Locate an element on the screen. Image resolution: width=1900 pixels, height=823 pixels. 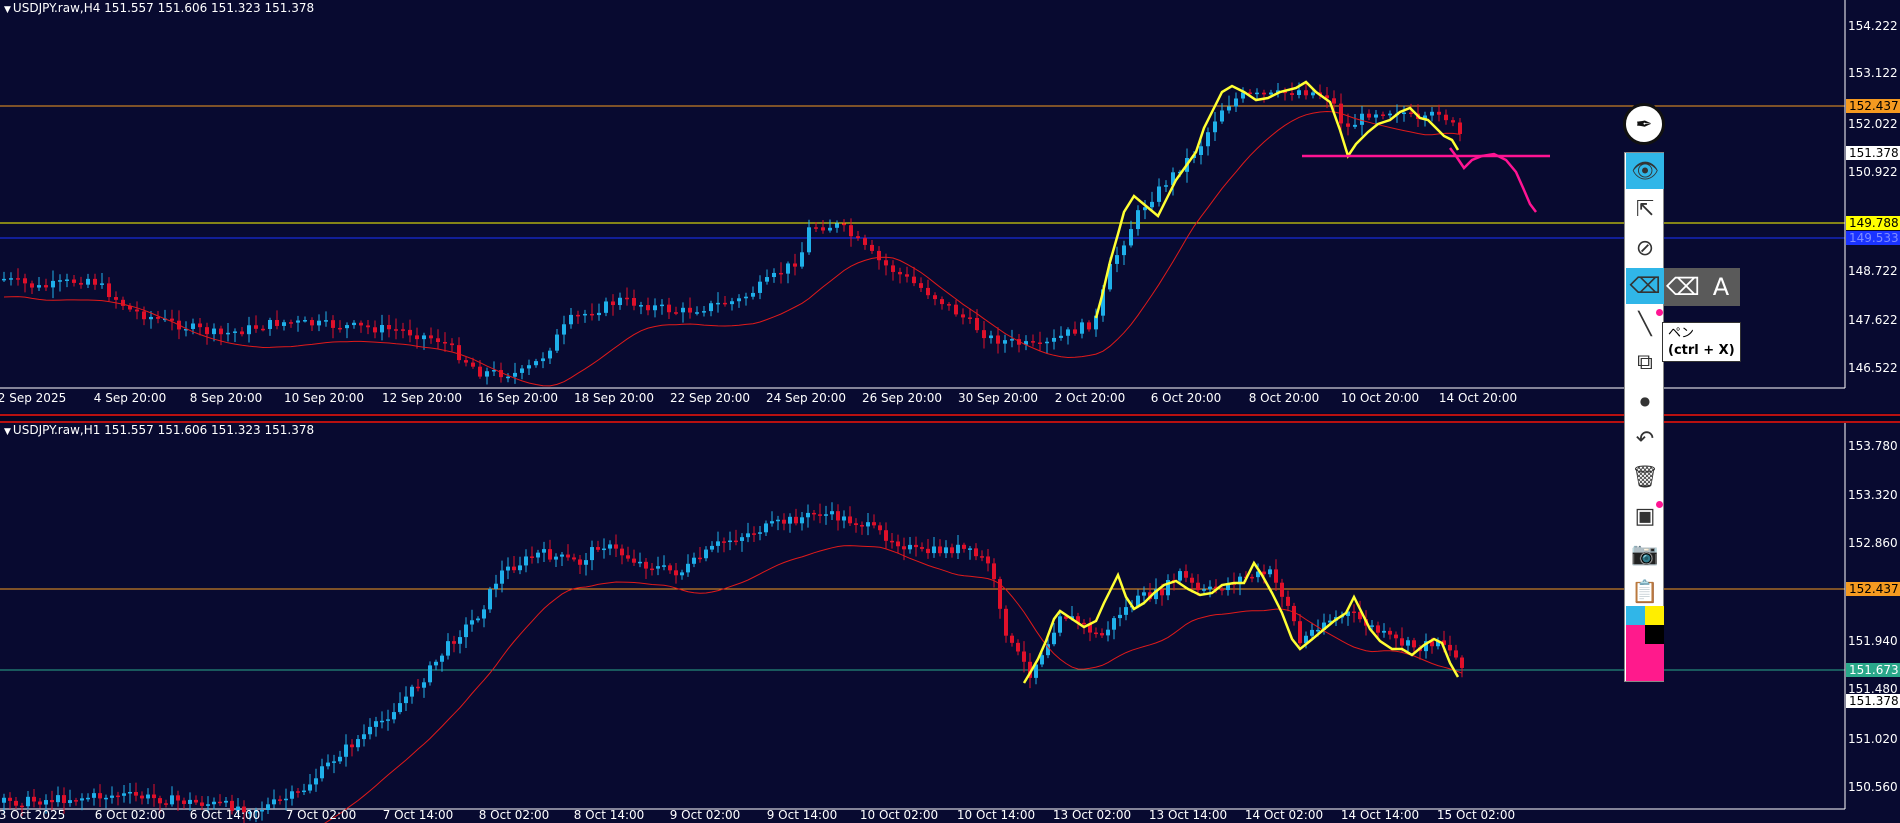
screen-board-icon: ▣ is located at coordinates (1645, 516).